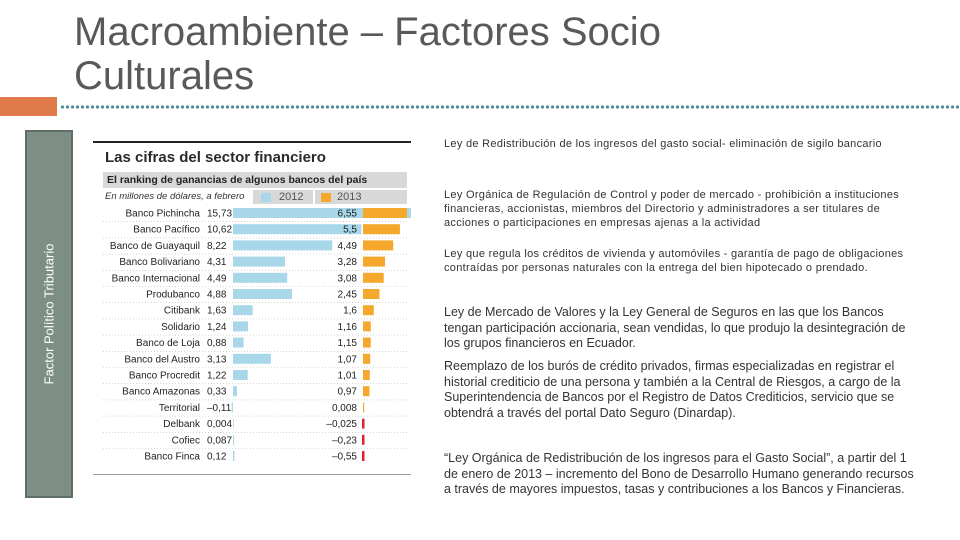 This screenshot has width=960, height=540. What do you see at coordinates (510, 107) in the screenshot?
I see `title-divider` at bounding box center [510, 107].